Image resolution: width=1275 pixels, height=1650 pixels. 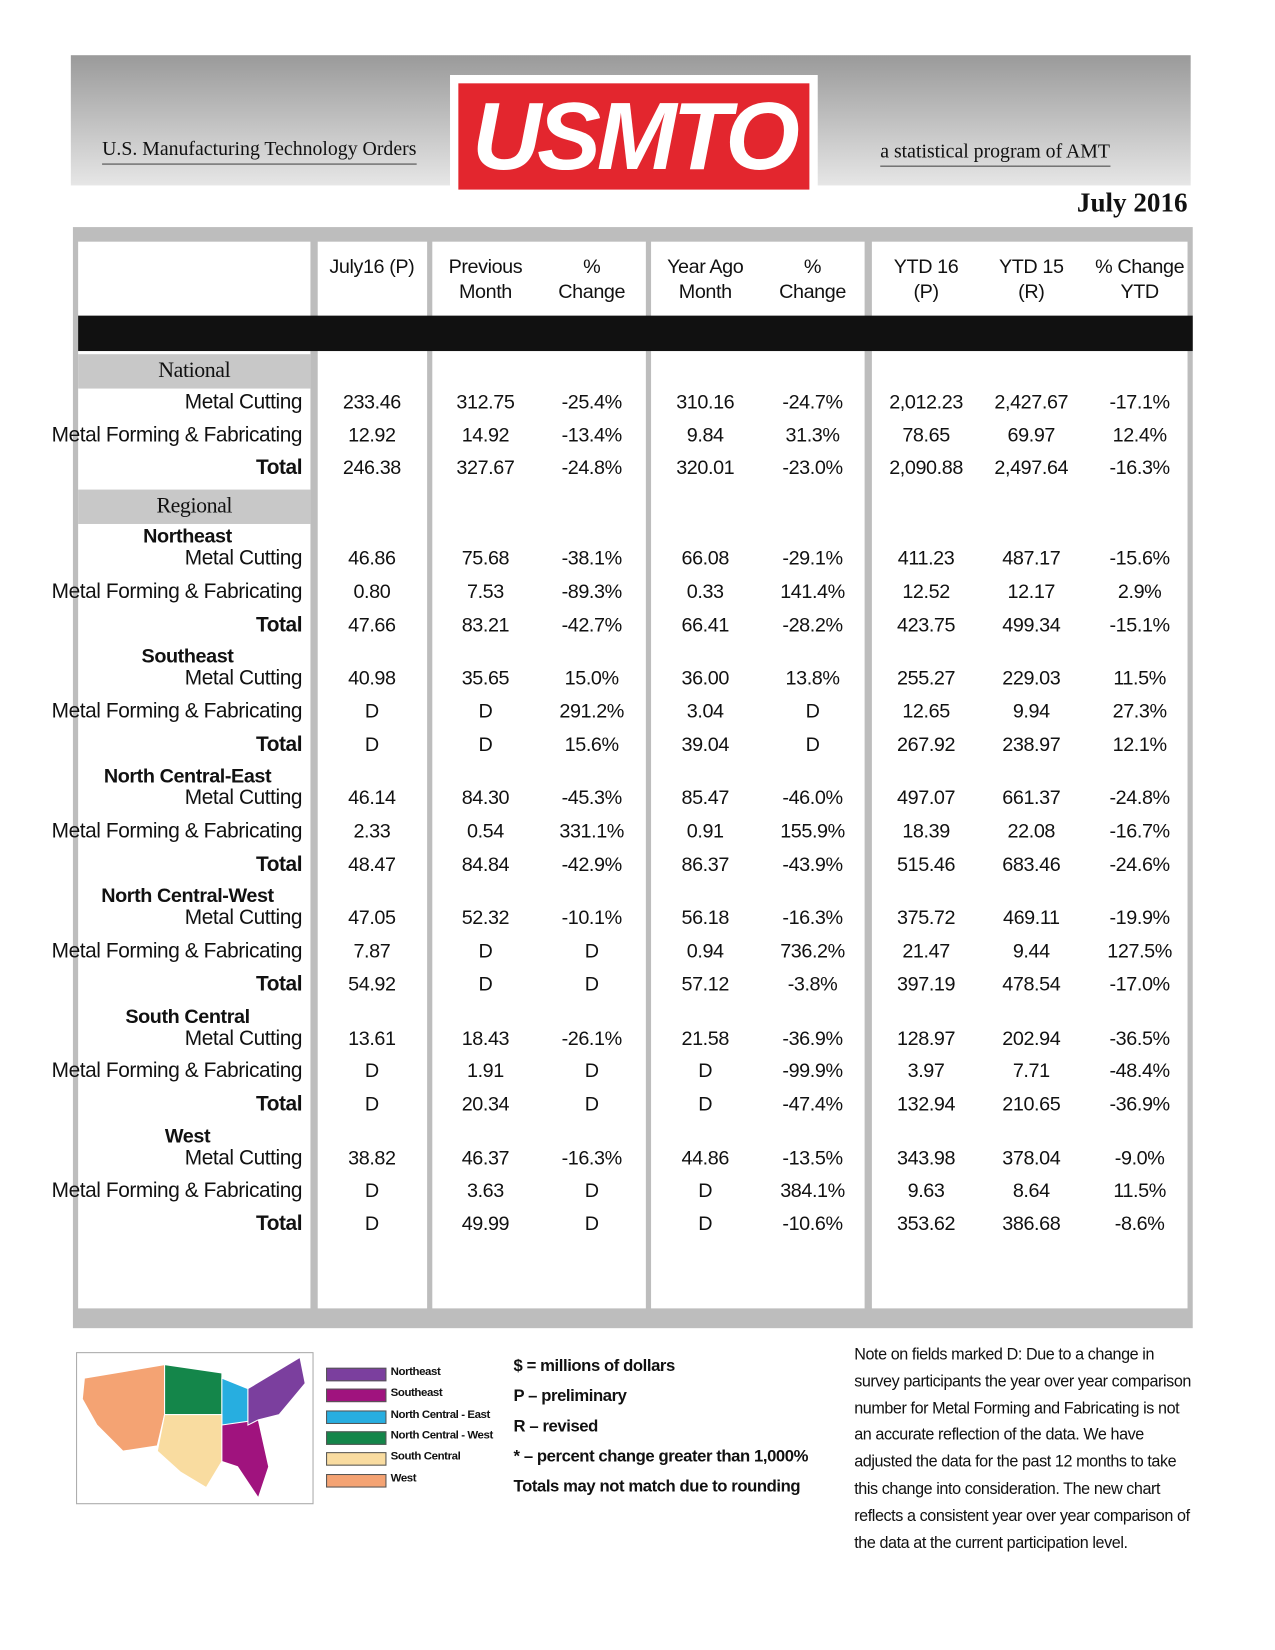 I want to click on cell-value: 27.3%, so click(x=1139, y=711).